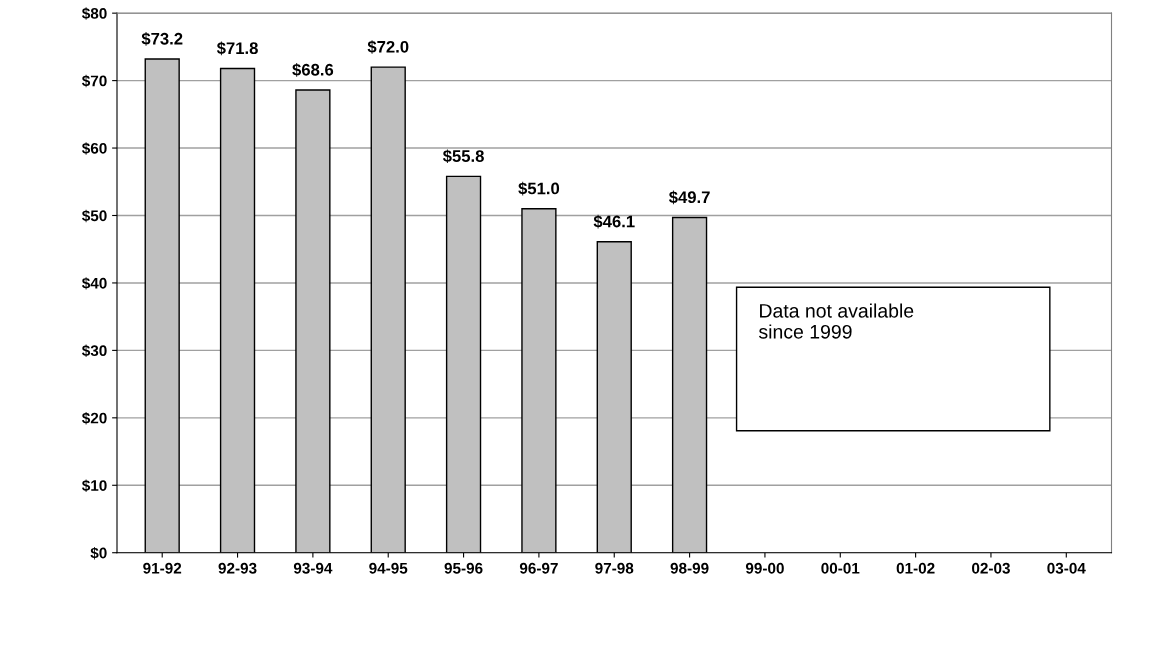 This screenshot has width=1170, height=658. What do you see at coordinates (94, 216) in the screenshot?
I see `y-tick-label: $50` at bounding box center [94, 216].